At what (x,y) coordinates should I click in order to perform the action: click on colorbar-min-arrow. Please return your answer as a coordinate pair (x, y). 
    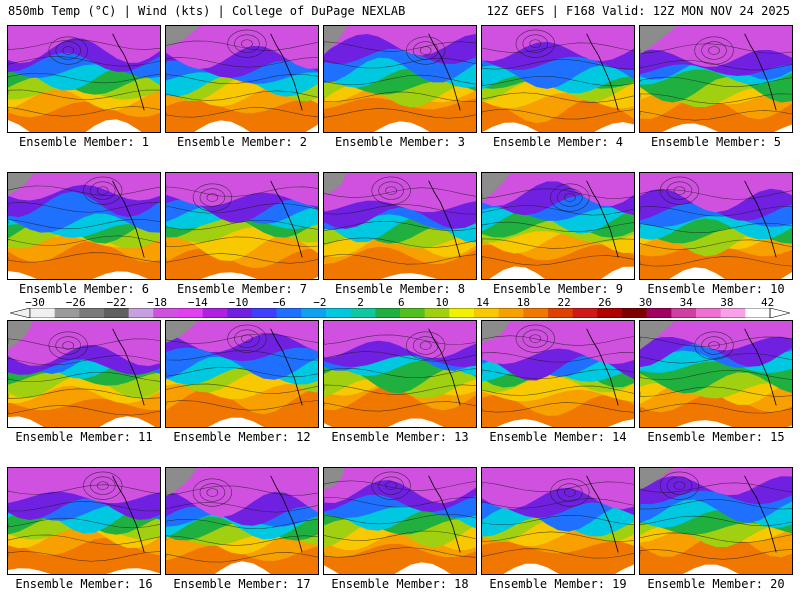
    Looking at the image, I should click on (20, 313).